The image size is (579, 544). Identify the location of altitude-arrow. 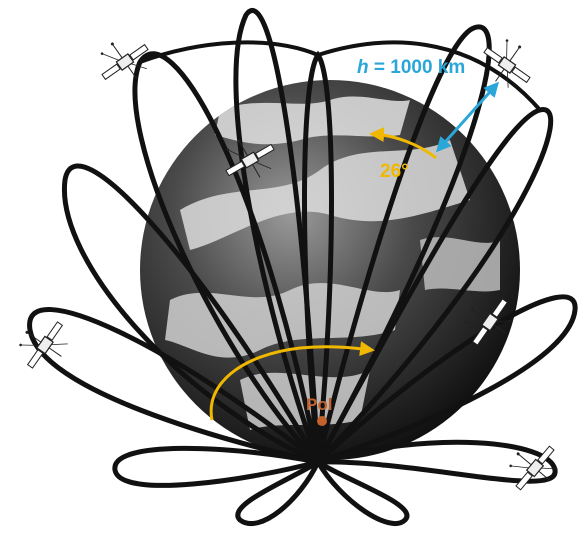
(467, 117).